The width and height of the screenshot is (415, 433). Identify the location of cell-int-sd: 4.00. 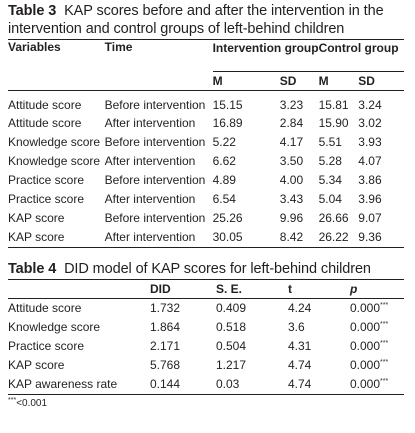
(291, 180).